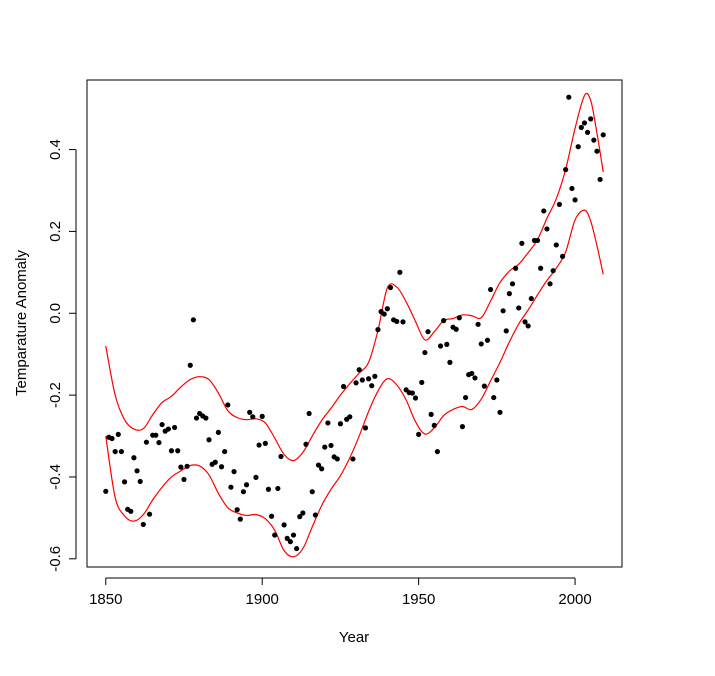  What do you see at coordinates (340, 592) in the screenshot?
I see `x-axis: 1850 1900 1950 2000` at bounding box center [340, 592].